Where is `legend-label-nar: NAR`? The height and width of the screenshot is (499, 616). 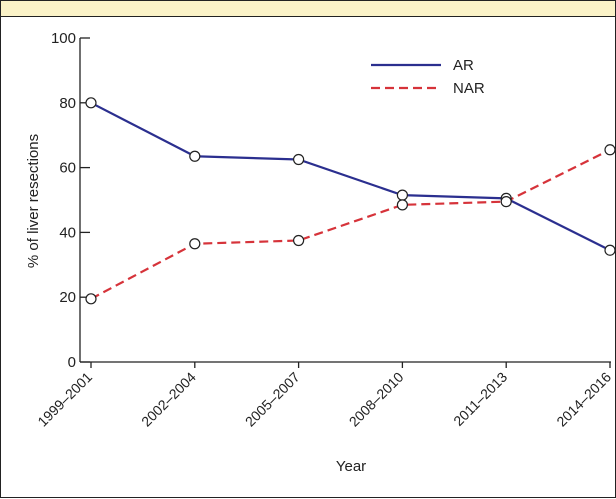
legend-label-nar: NAR is located at coordinates (469, 88).